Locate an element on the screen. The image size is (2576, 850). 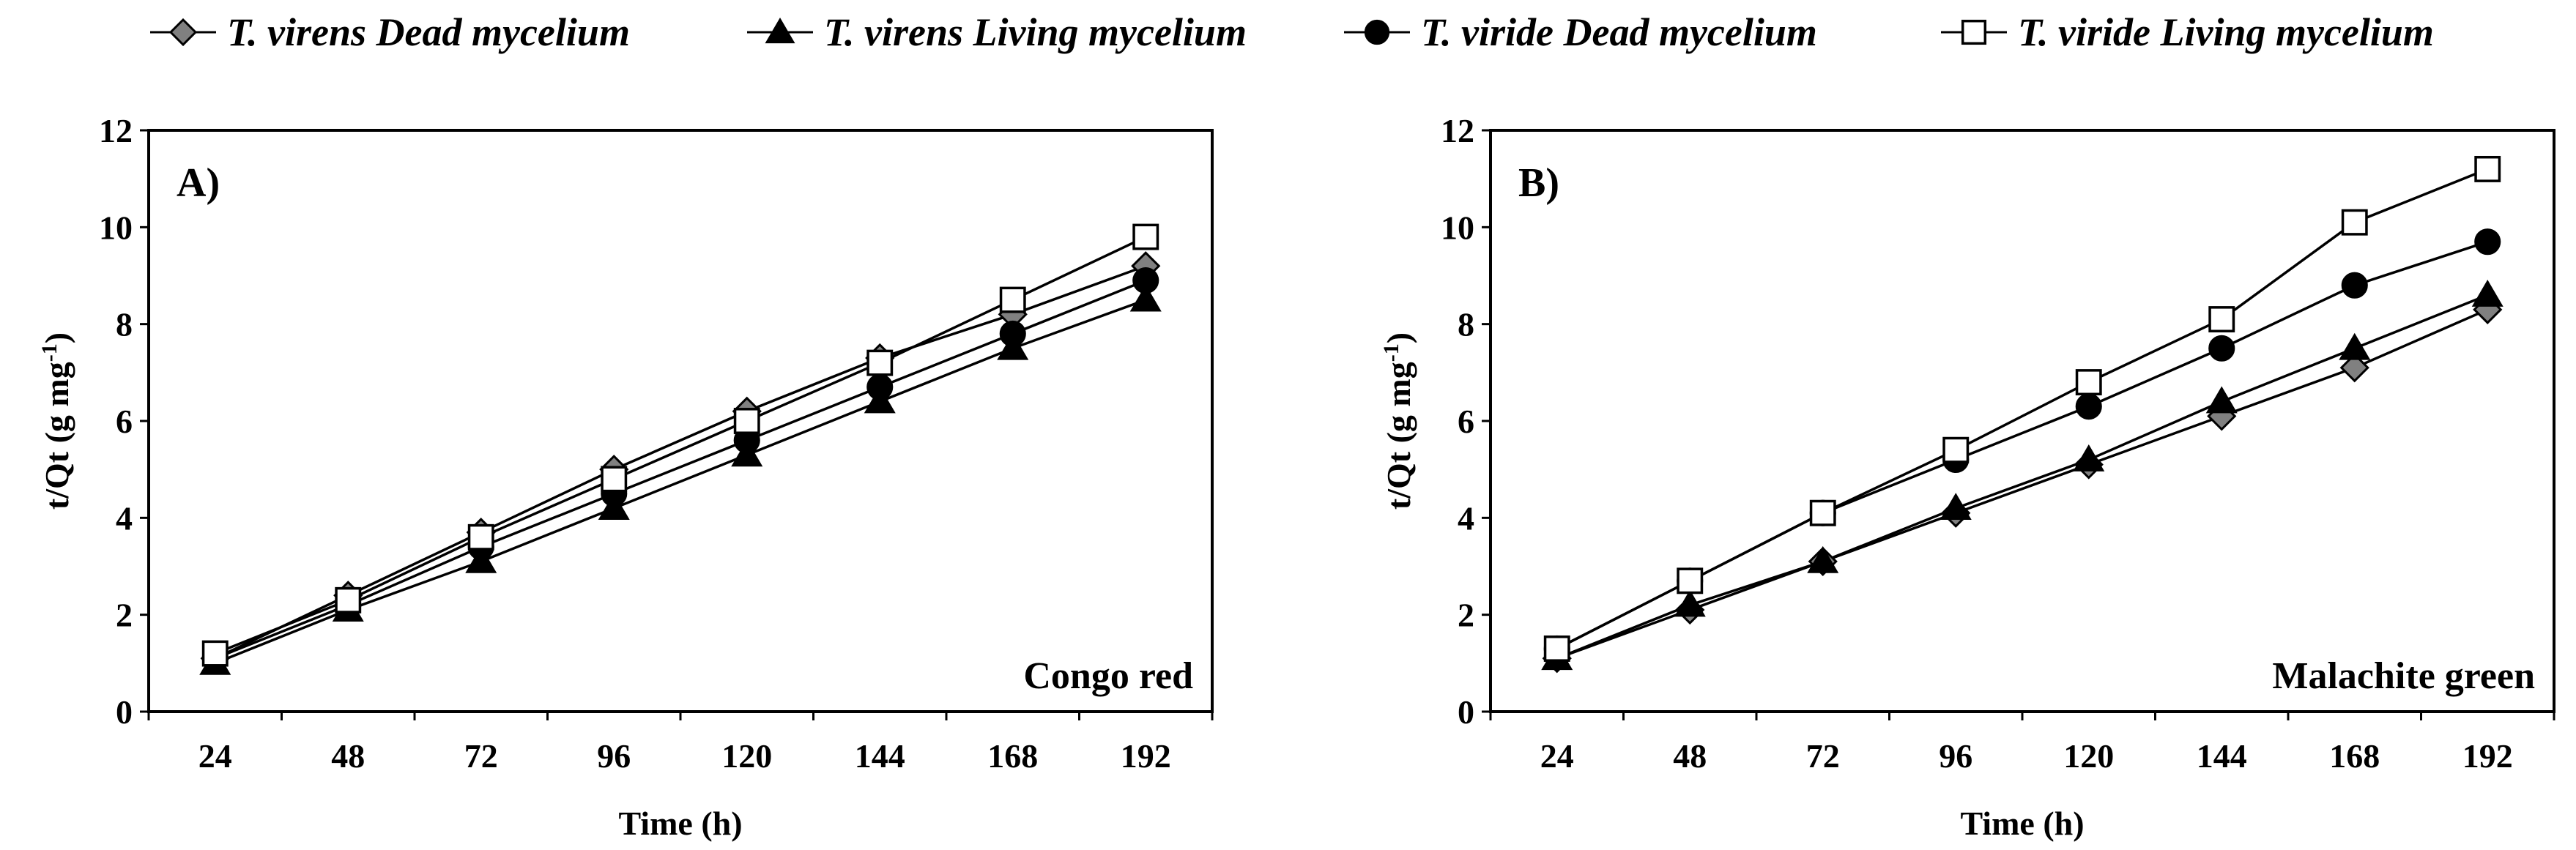
data-point-t-virens-dead-mycelium is located at coordinates (2354, 368).